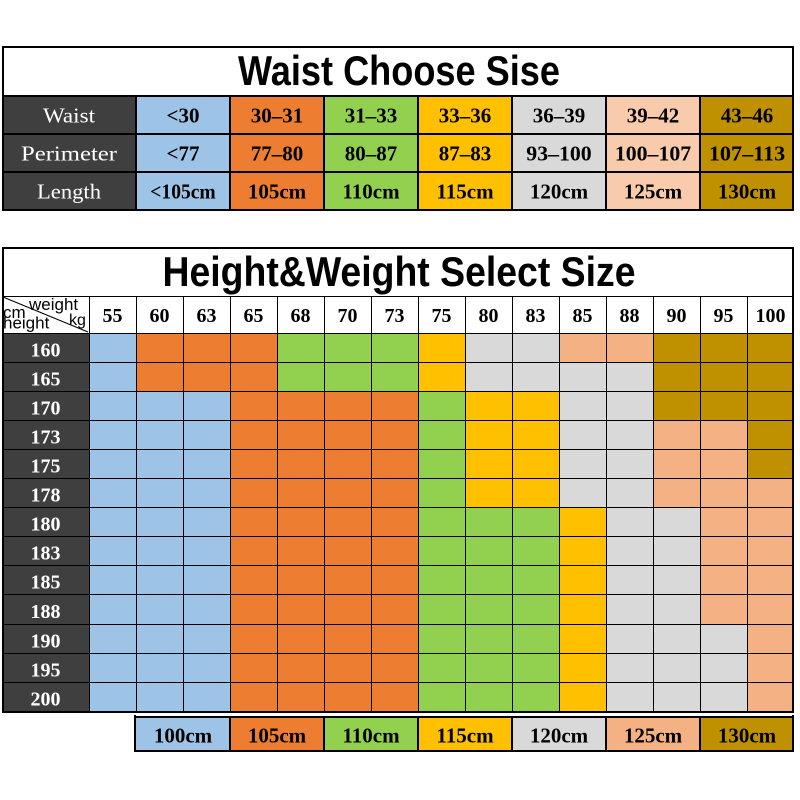 Image resolution: width=800 pixels, height=800 pixels. I want to click on svg-text: 90, so click(677, 316).